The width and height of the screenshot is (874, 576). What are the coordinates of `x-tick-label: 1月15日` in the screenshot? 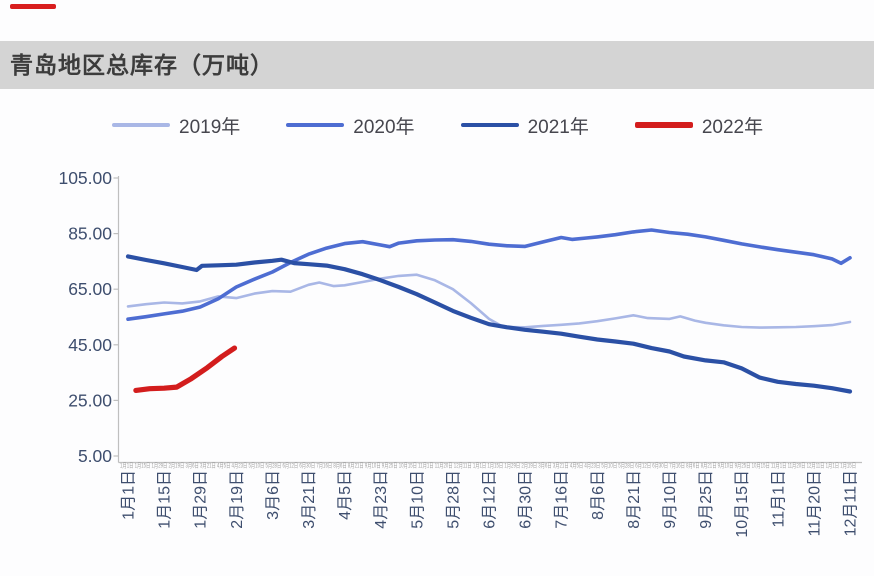 It's located at (165, 499).